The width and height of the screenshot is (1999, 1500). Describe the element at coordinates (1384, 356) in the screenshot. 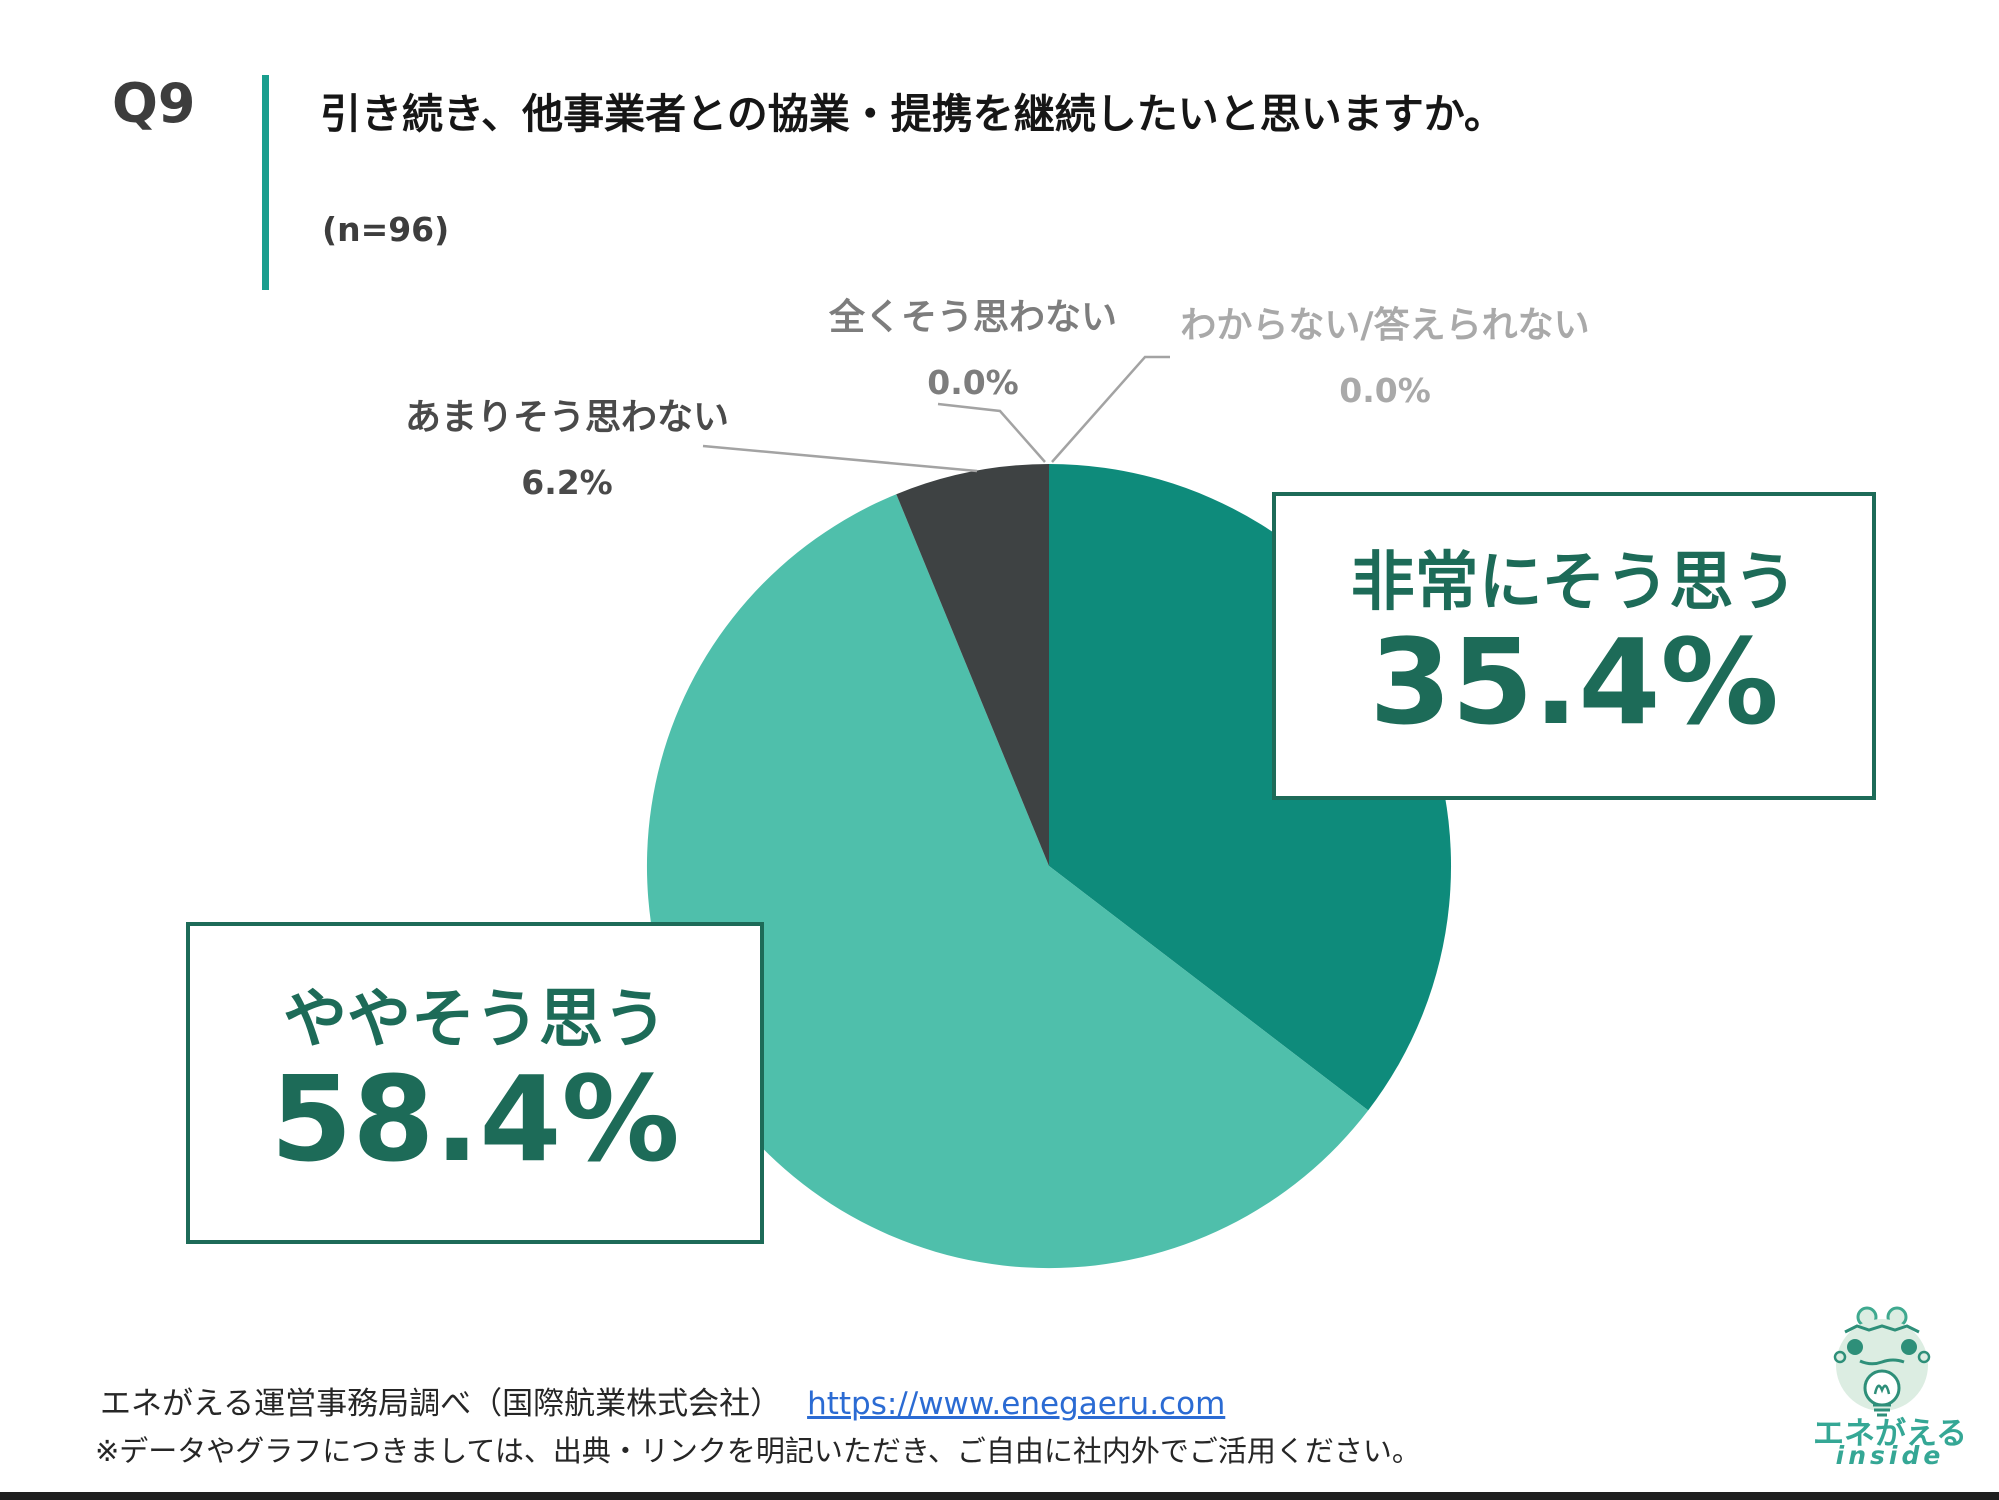

I see `label-dont-know: わからない/答えられない 0.0%` at that location.